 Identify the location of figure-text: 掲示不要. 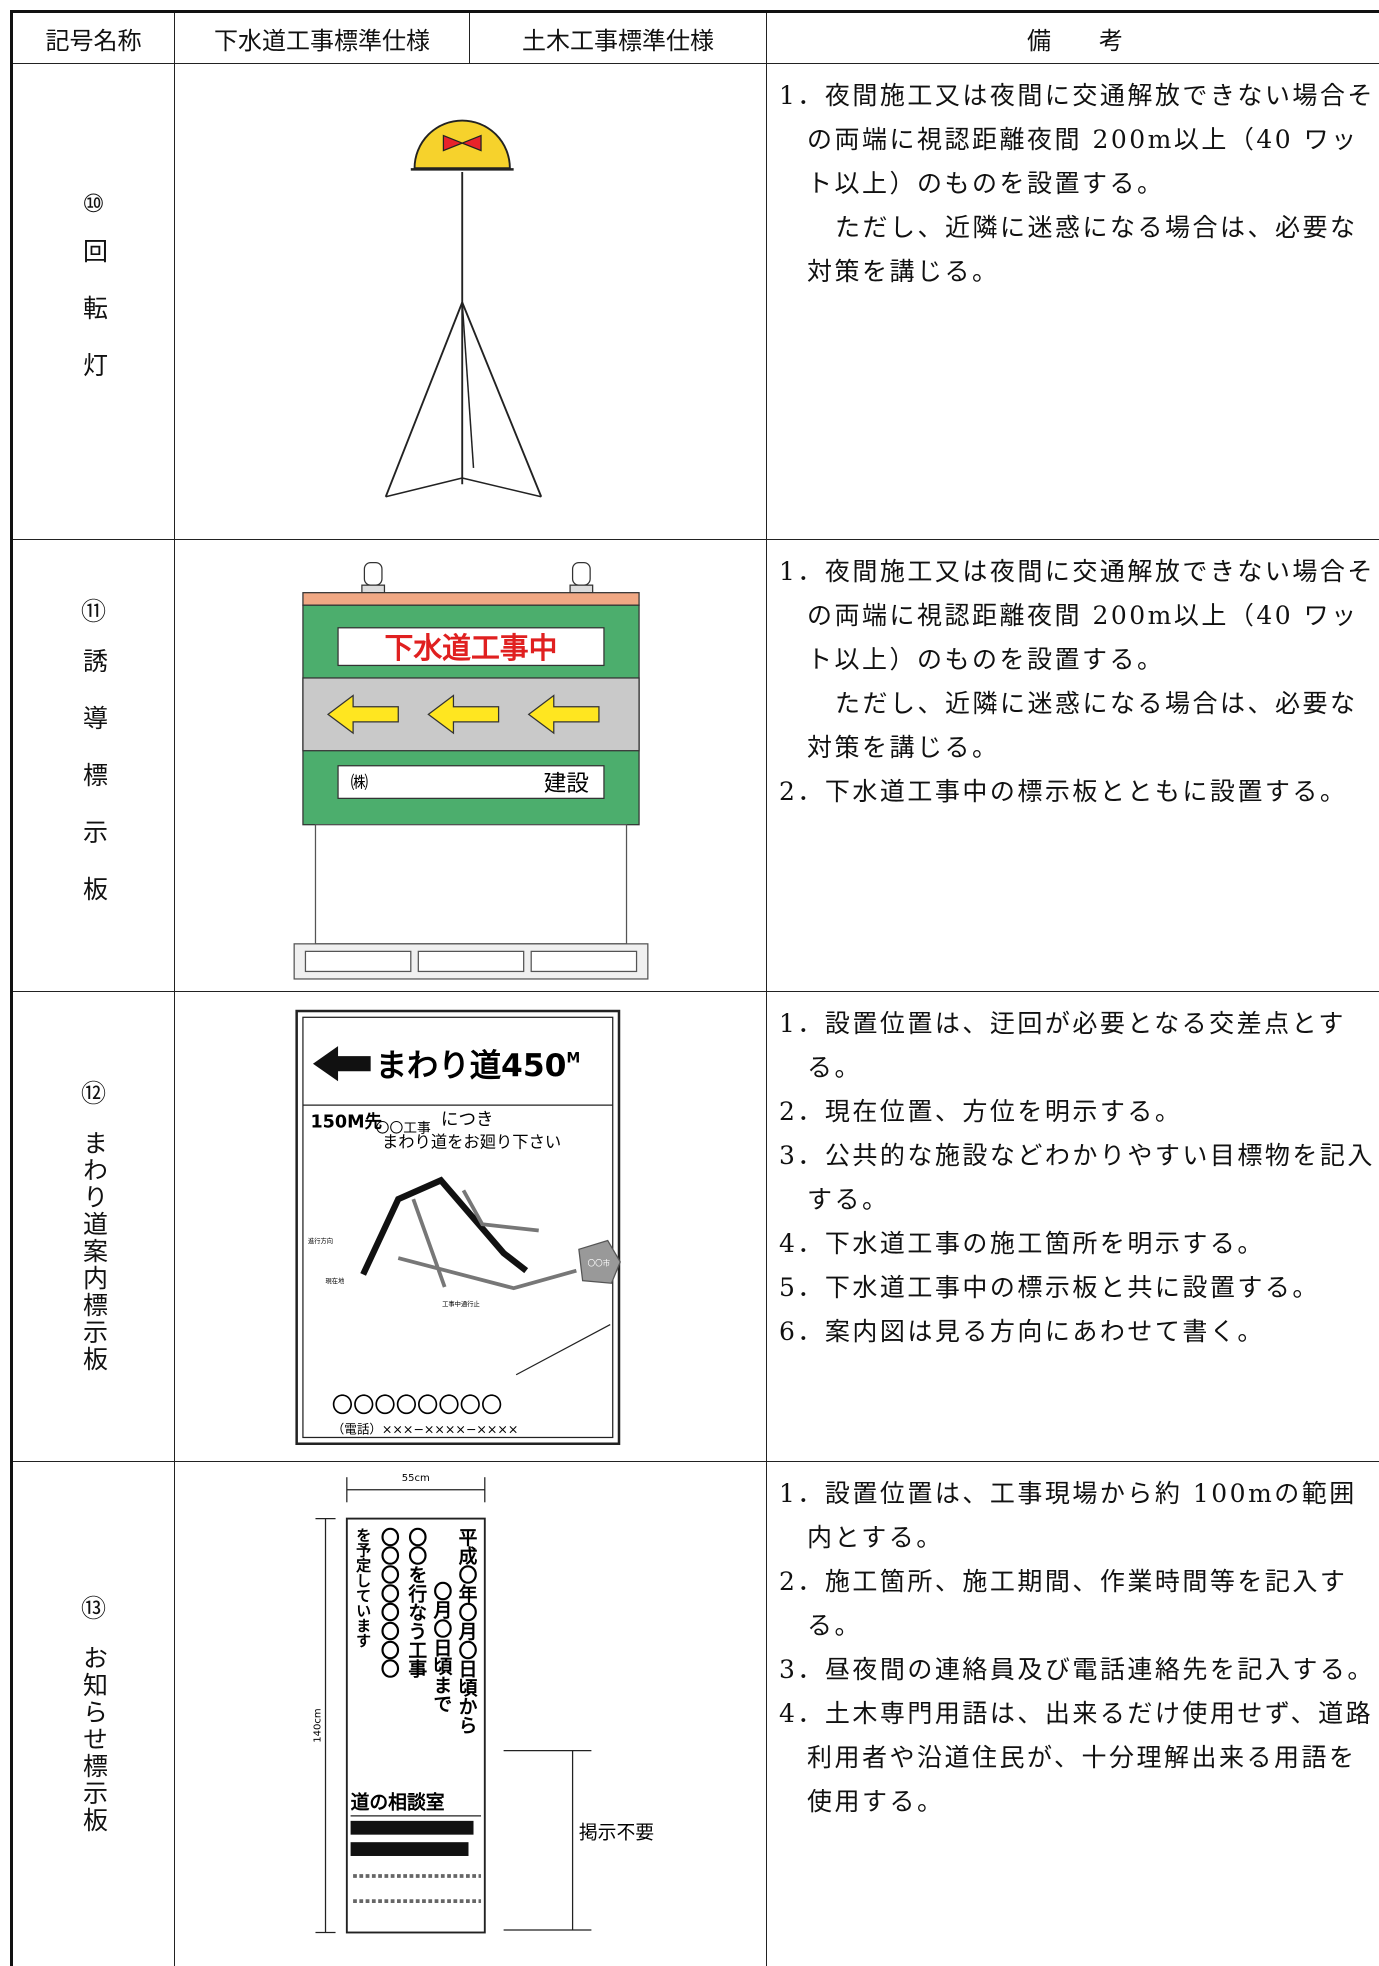
(616, 1832).